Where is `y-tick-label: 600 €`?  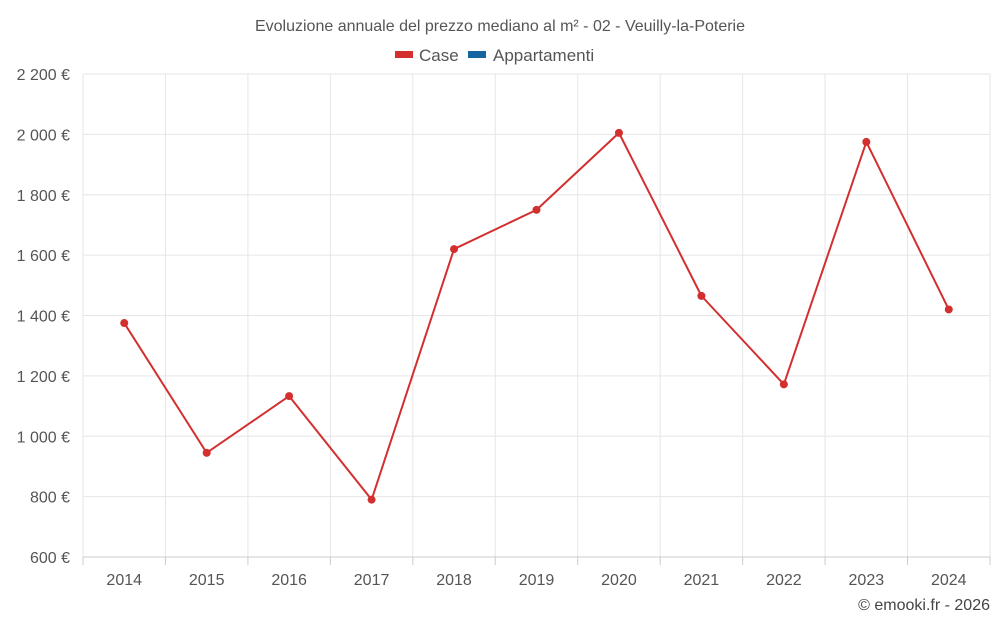 y-tick-label: 600 € is located at coordinates (50, 558).